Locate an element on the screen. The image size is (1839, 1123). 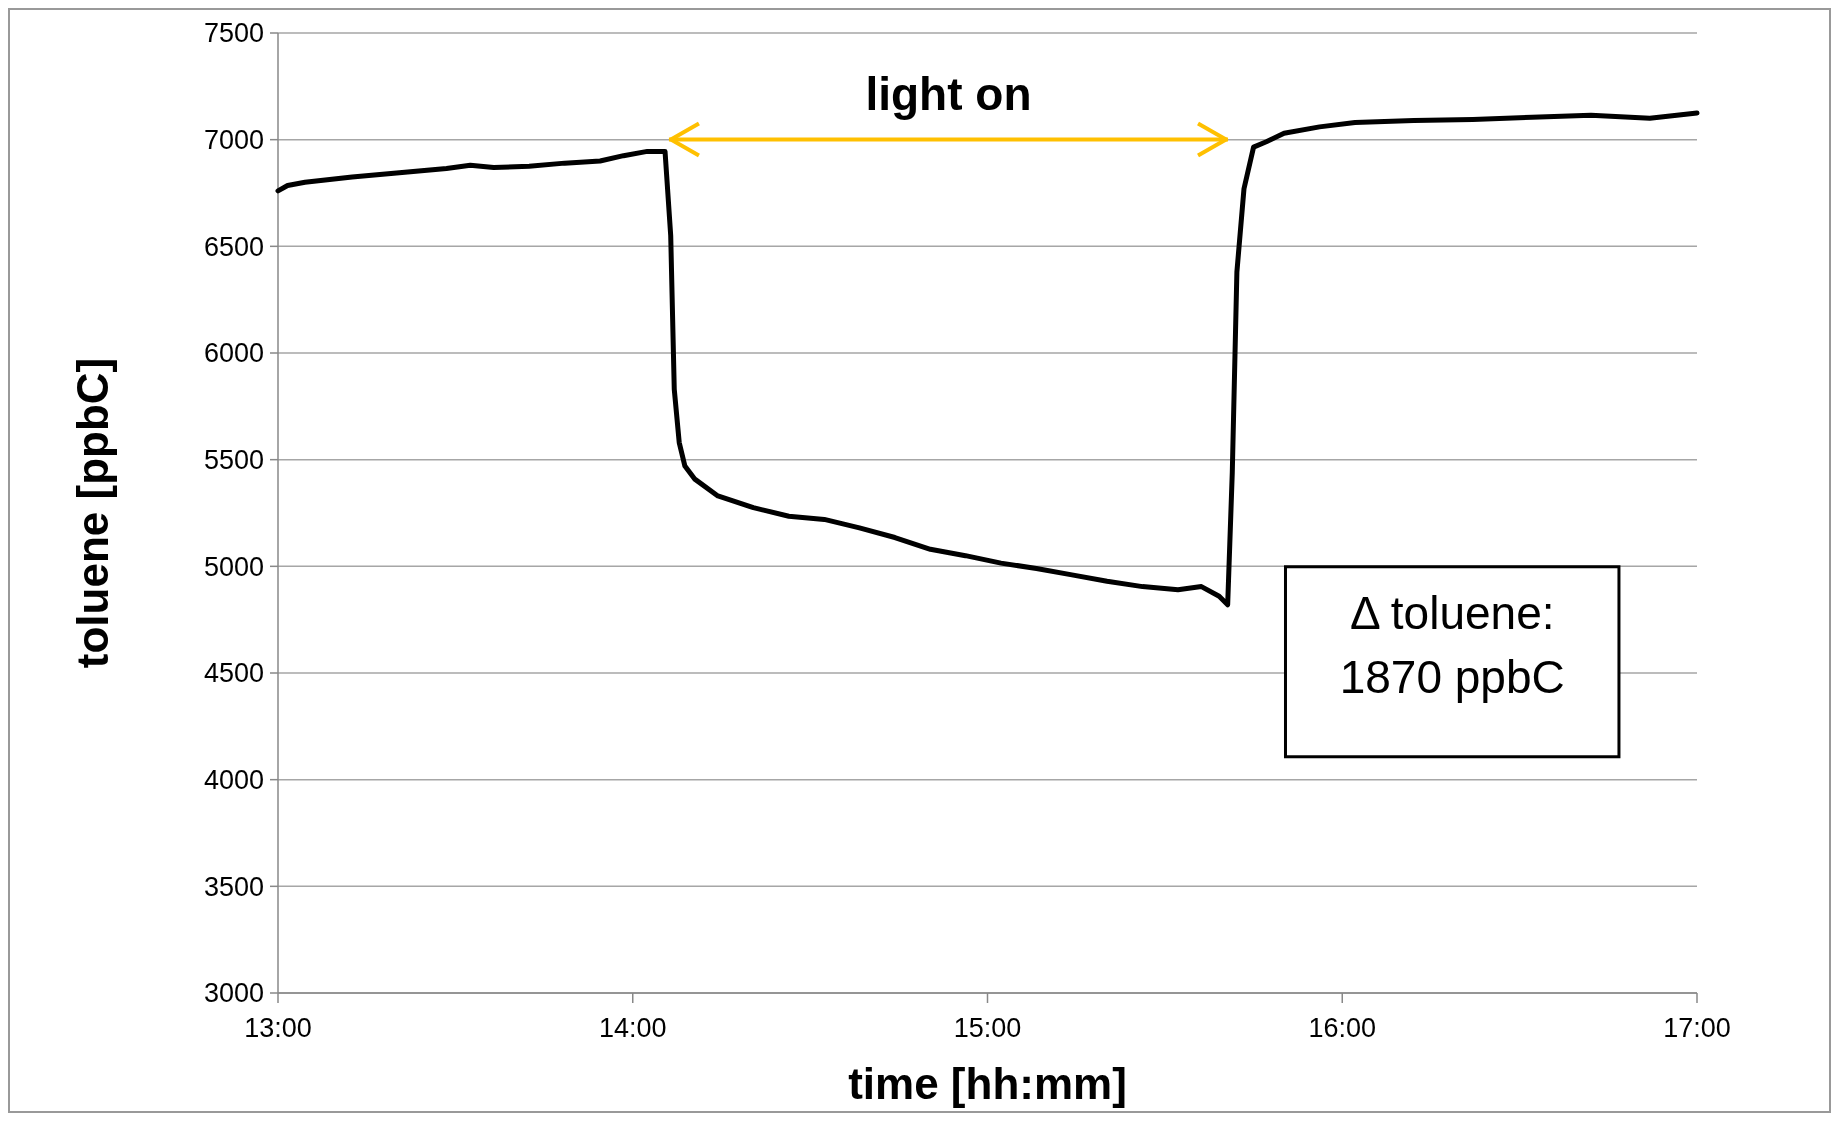
x-tick-label: 13:00 is located at coordinates (278, 1028).